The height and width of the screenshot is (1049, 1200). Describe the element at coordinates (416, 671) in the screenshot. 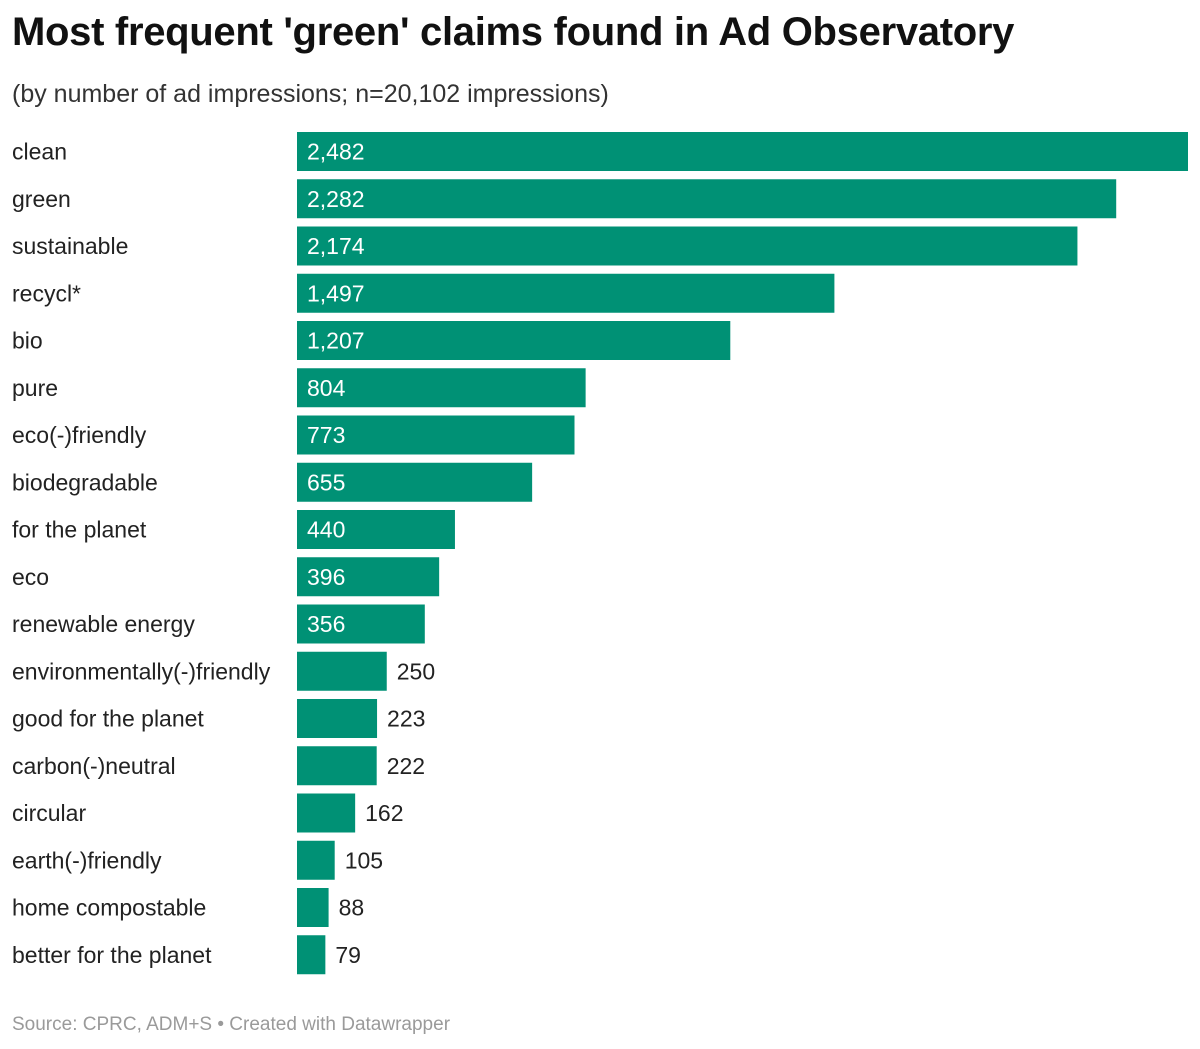

I see `value-label: 250` at that location.